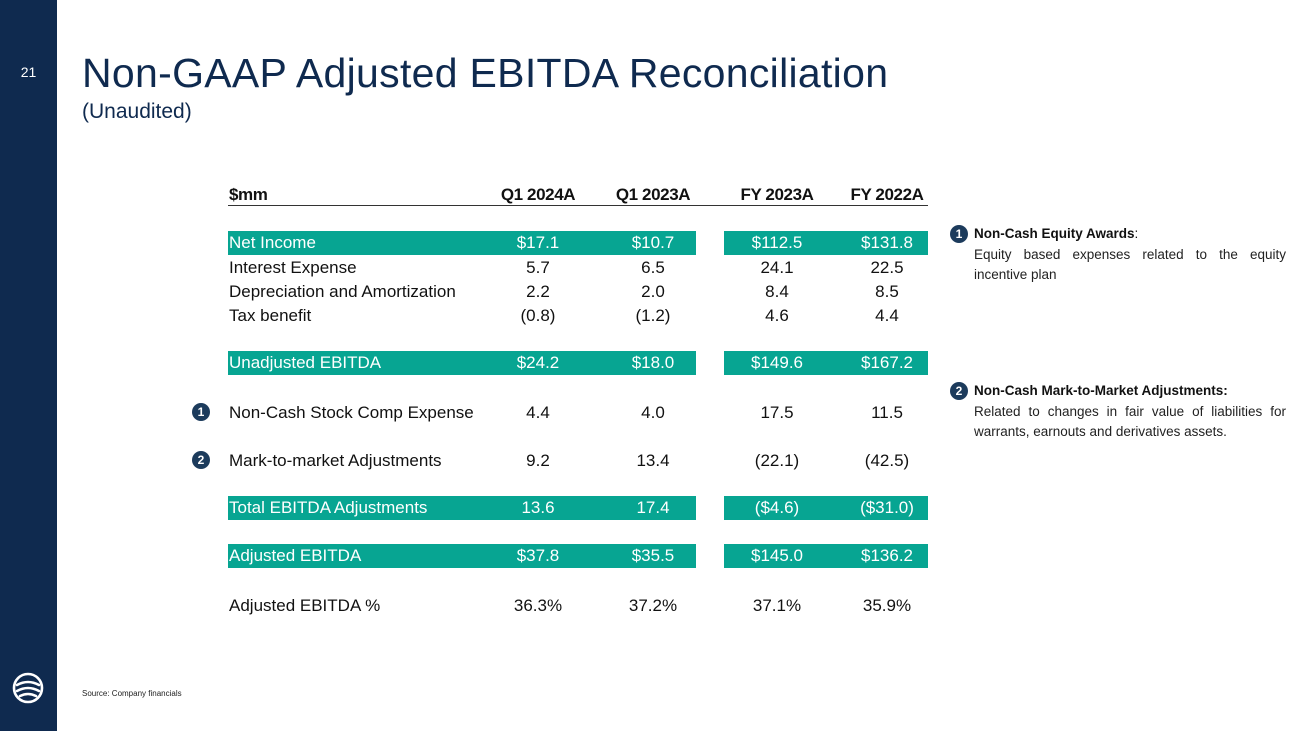 This screenshot has width=1300, height=731. Describe the element at coordinates (538, 194) in the screenshot. I see `header-q1-2024a: Q1 2024A` at that location.